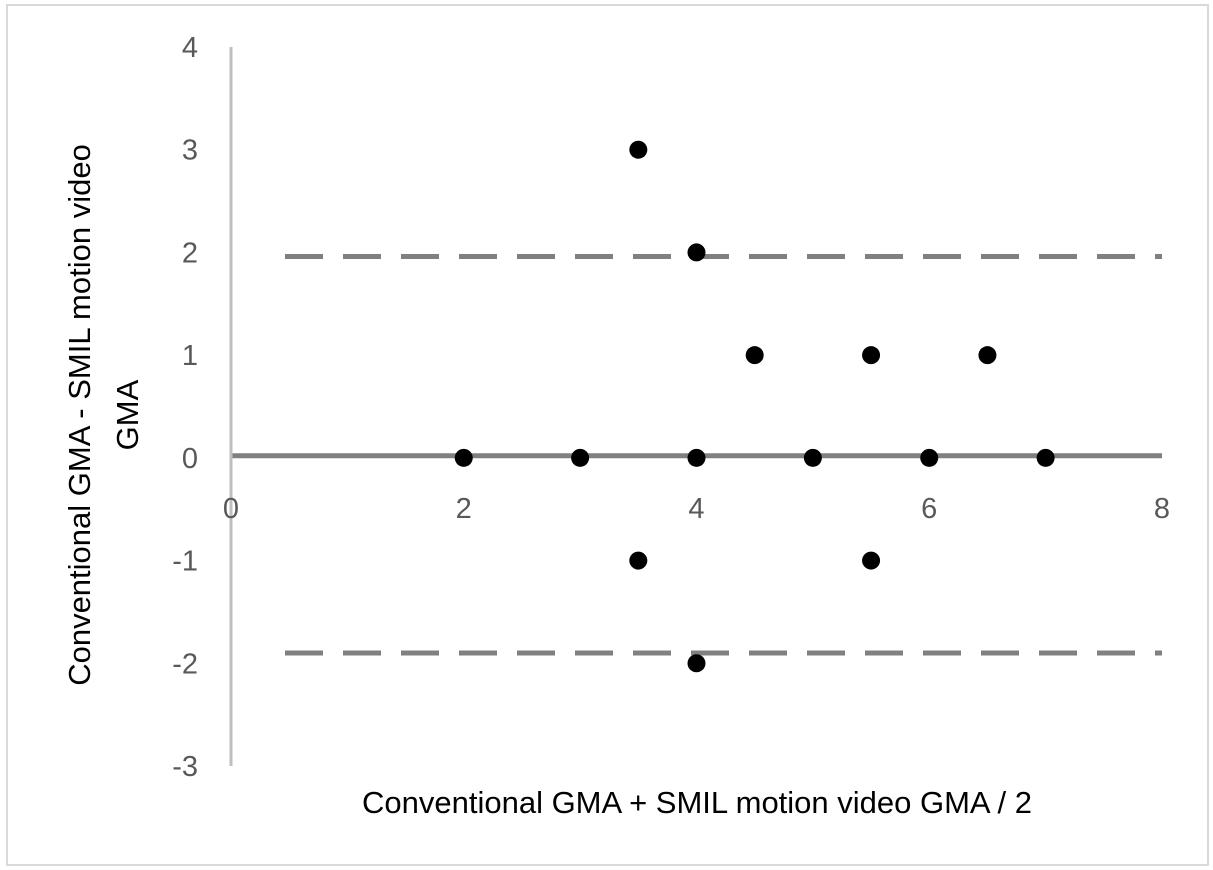 The height and width of the screenshot is (870, 1213). Describe the element at coordinates (190, 253) in the screenshot. I see `y-tick-label: 2` at that location.